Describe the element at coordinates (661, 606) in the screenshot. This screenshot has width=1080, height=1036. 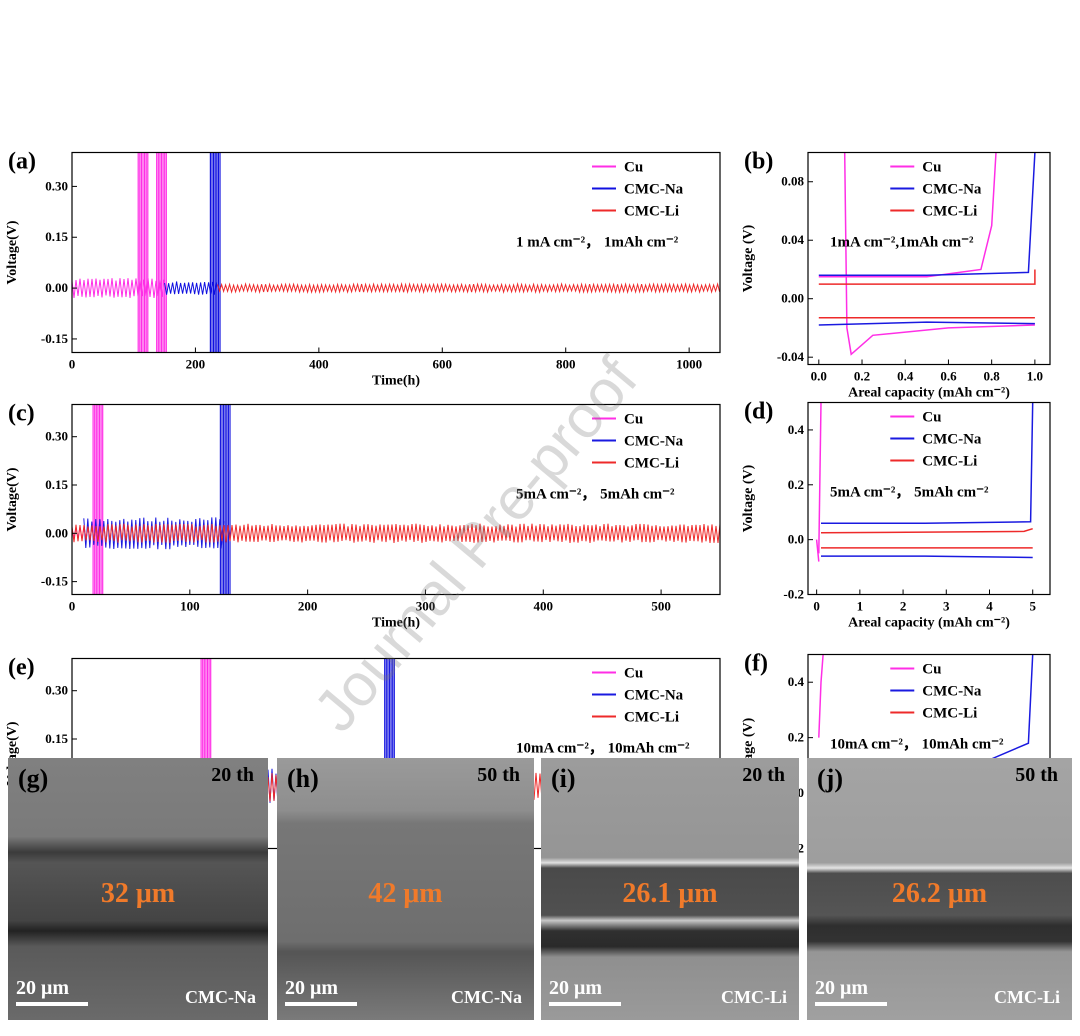
I see `x-tick-label: 500` at that location.